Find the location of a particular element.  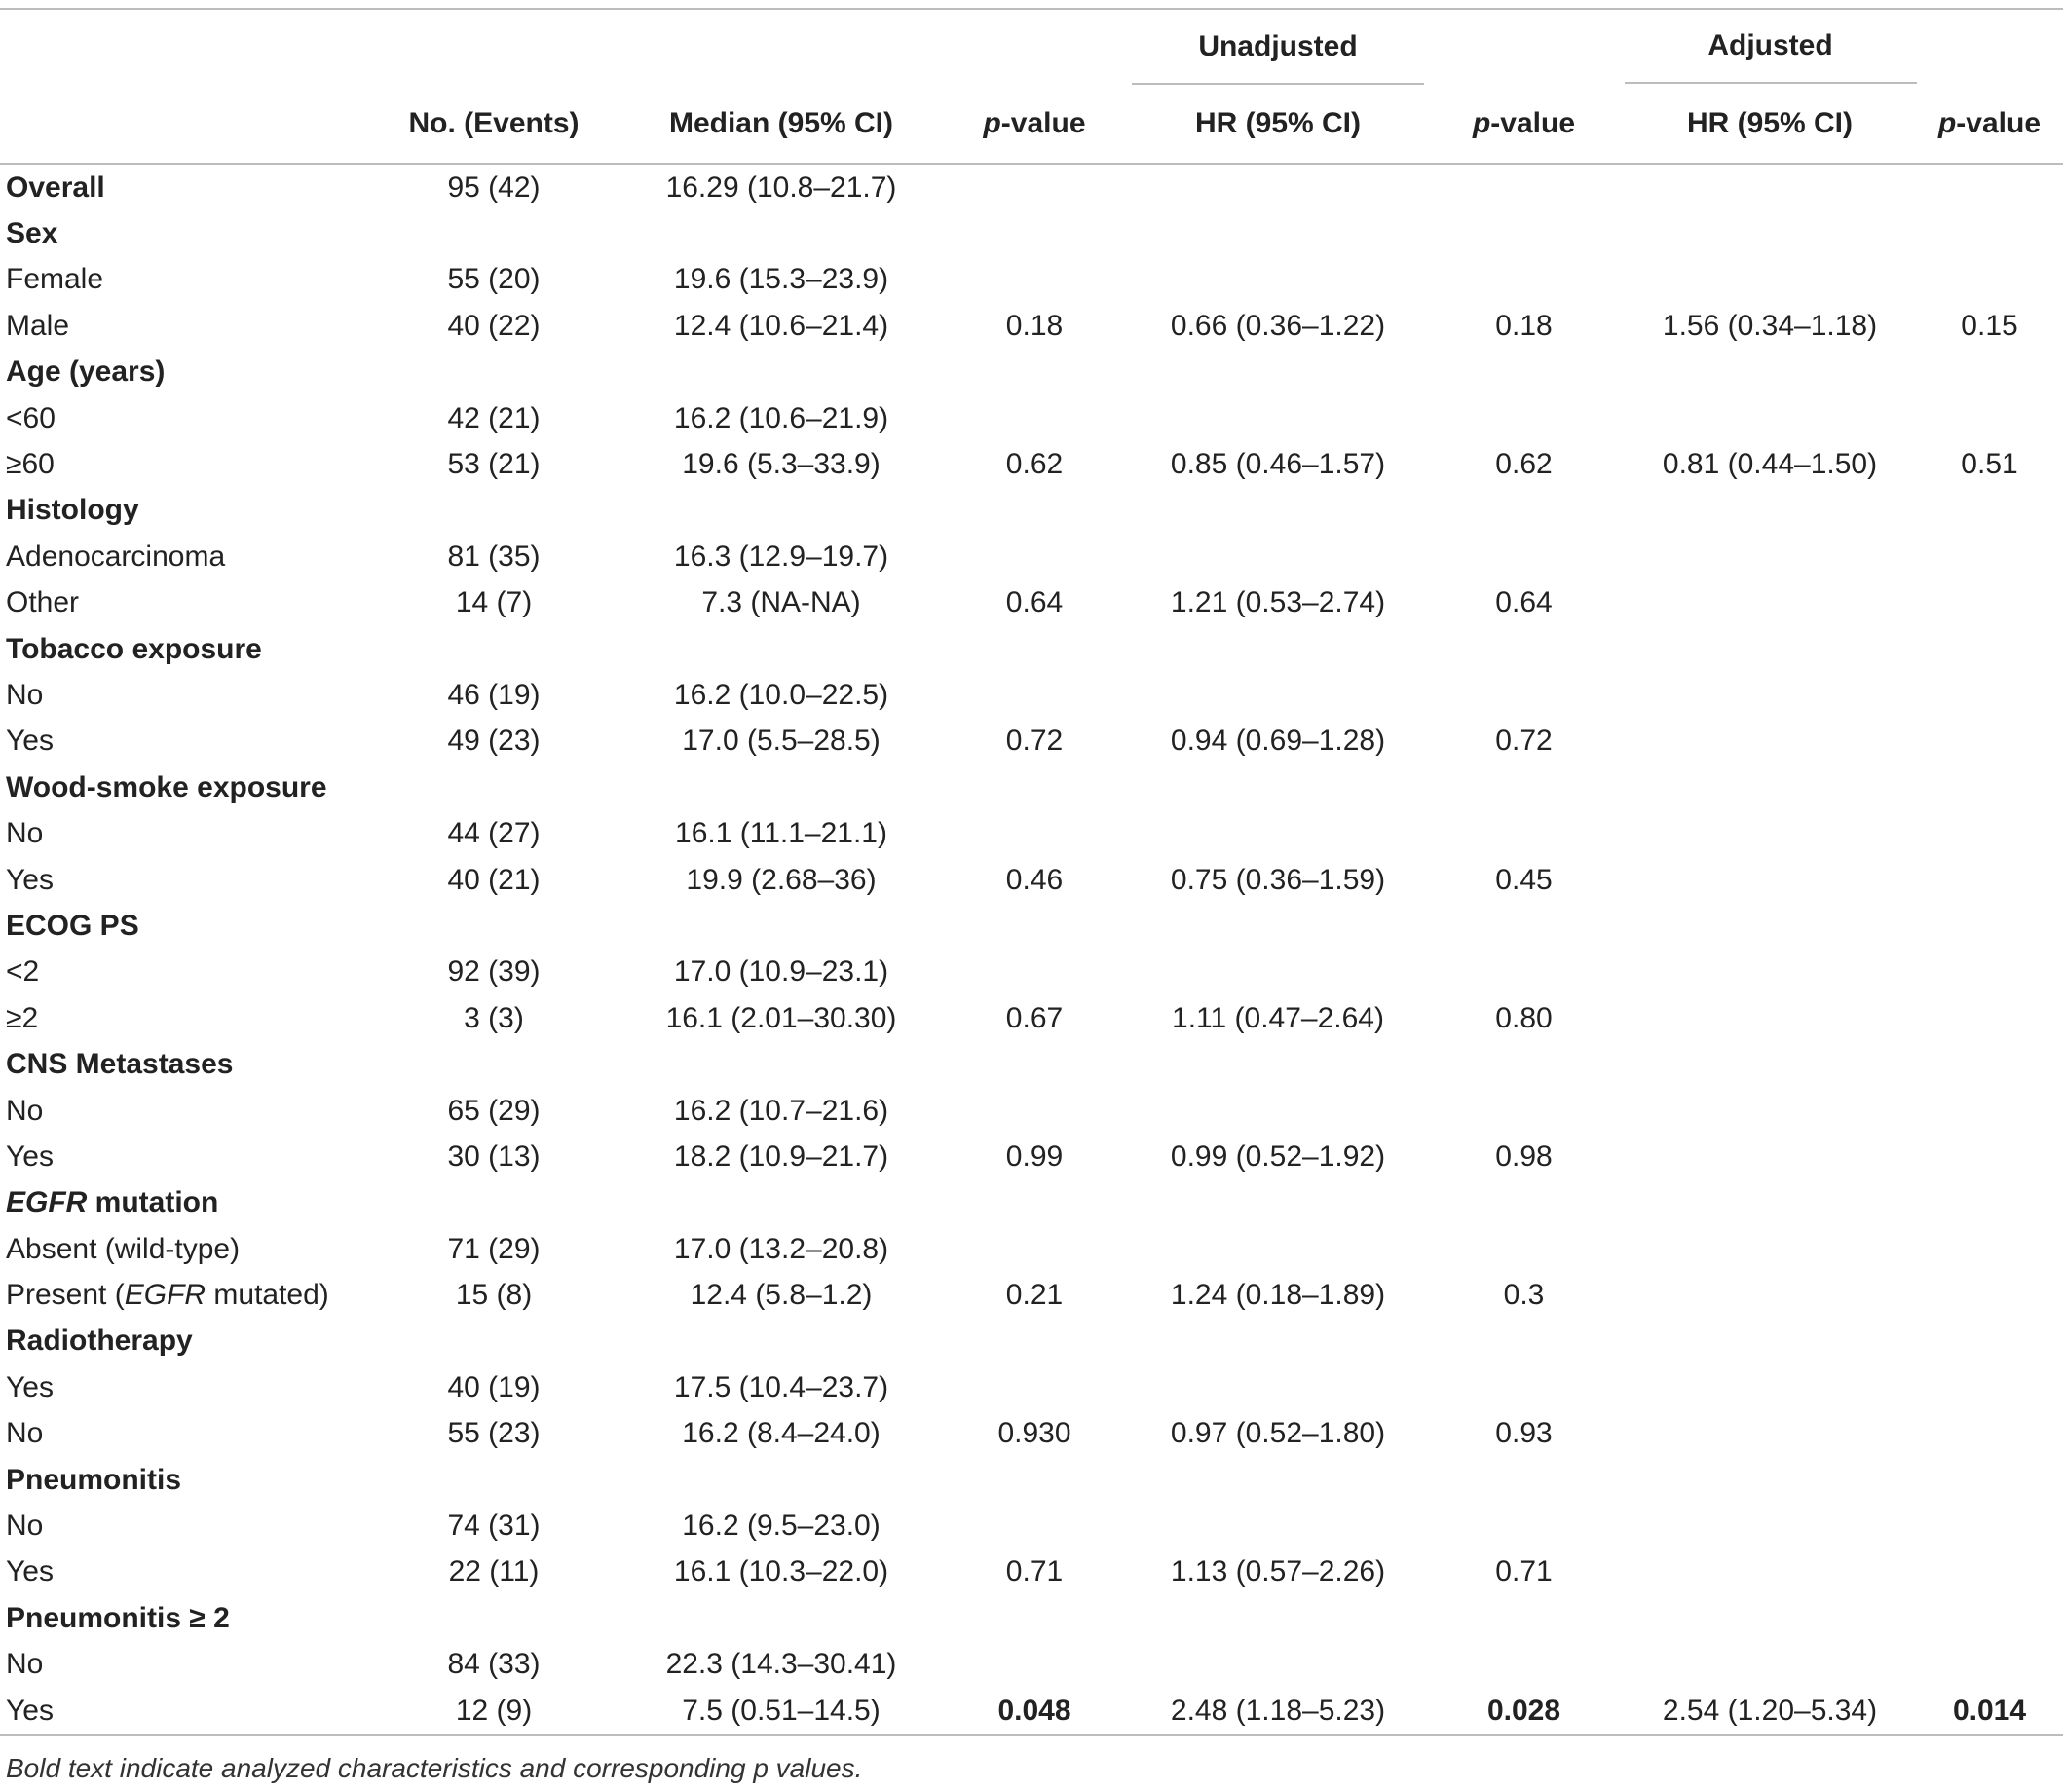

cell-hr-unadjusted: 2.48 (1.18–5.23) is located at coordinates (1278, 1711).